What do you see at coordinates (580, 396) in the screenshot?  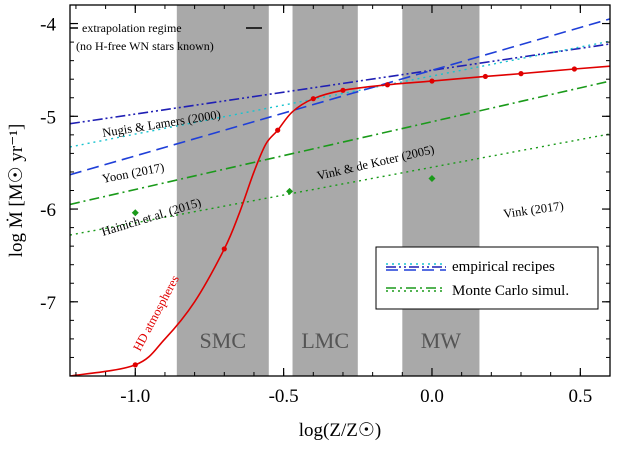 I see `x-tick-label: 0.5` at bounding box center [580, 396].